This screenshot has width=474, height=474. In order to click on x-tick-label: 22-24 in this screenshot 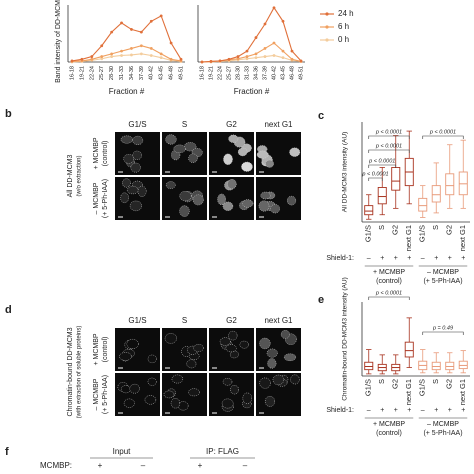, I will do `click(220, 73)`.